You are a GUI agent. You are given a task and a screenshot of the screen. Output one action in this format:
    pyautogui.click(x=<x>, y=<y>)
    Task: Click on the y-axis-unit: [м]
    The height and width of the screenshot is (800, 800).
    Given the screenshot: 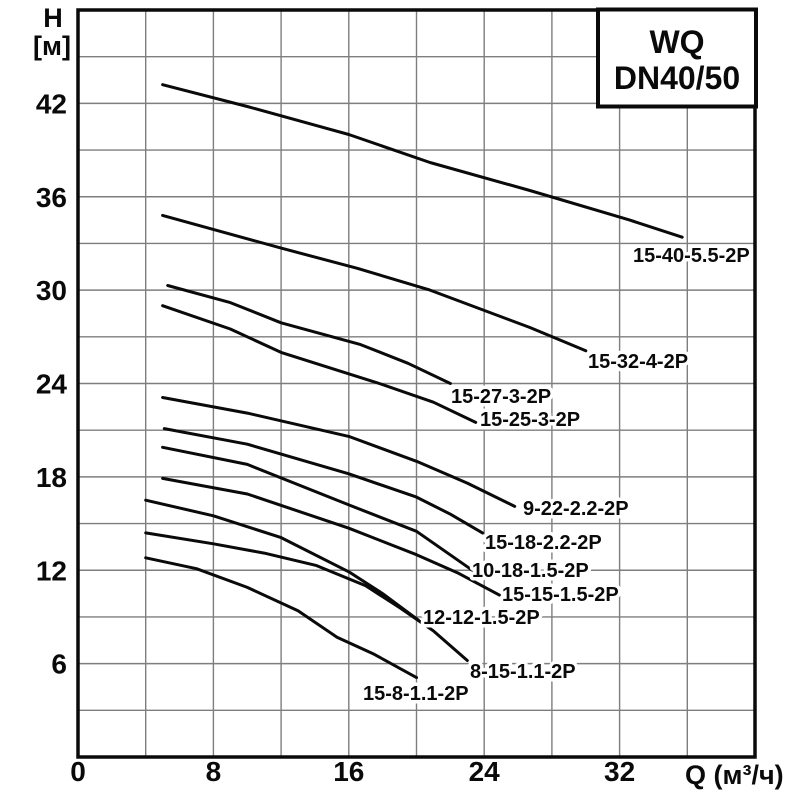 What is the action you would take?
    pyautogui.click(x=52, y=46)
    